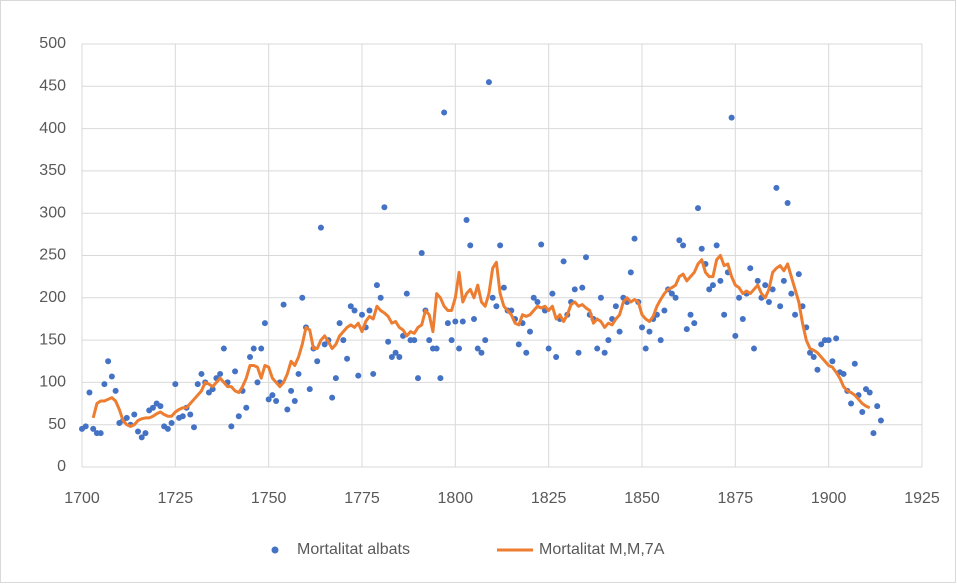 This screenshot has width=957, height=584. I want to click on y-tick-label: 500, so click(52, 43).